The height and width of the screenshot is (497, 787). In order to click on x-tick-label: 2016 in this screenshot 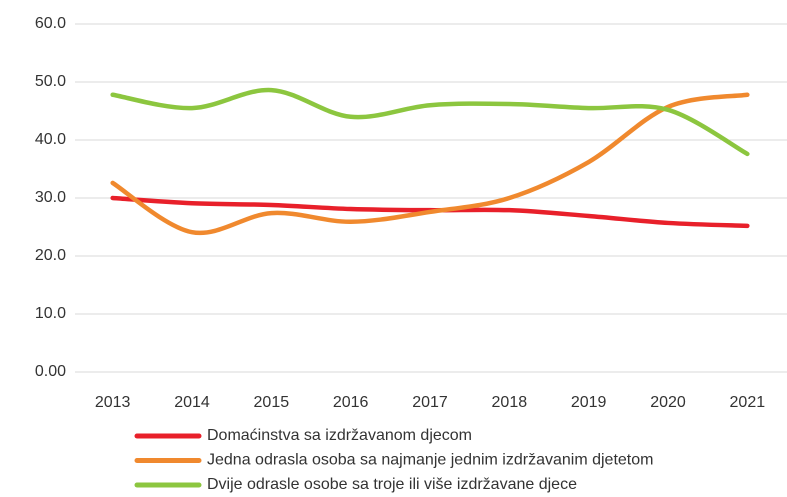, I will do `click(351, 402)`.